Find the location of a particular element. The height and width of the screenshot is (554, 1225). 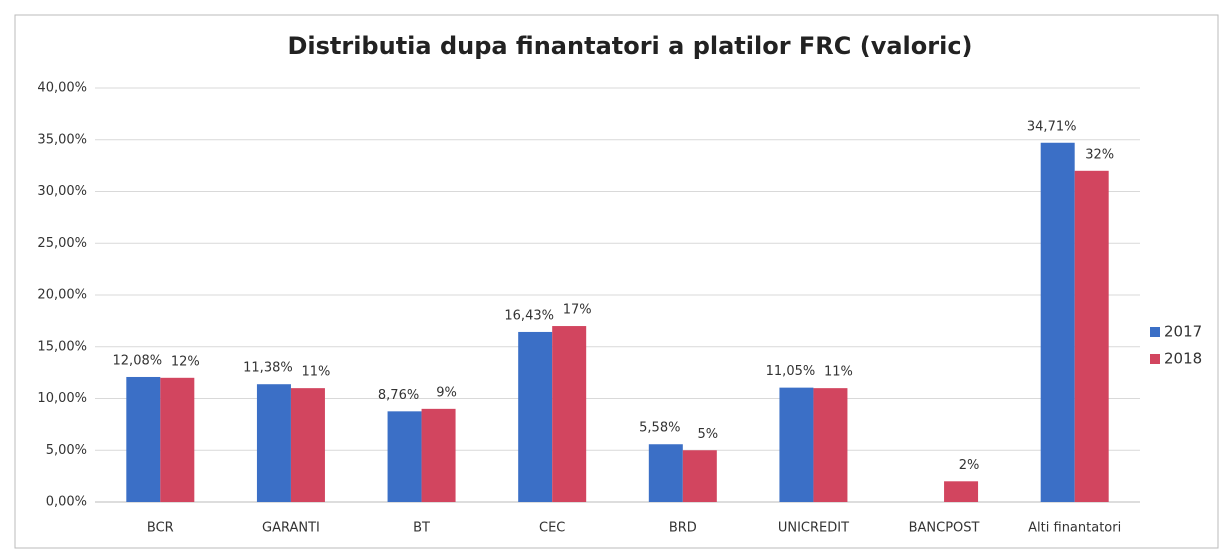

y-tick-label: 20,00% is located at coordinates (62, 295).